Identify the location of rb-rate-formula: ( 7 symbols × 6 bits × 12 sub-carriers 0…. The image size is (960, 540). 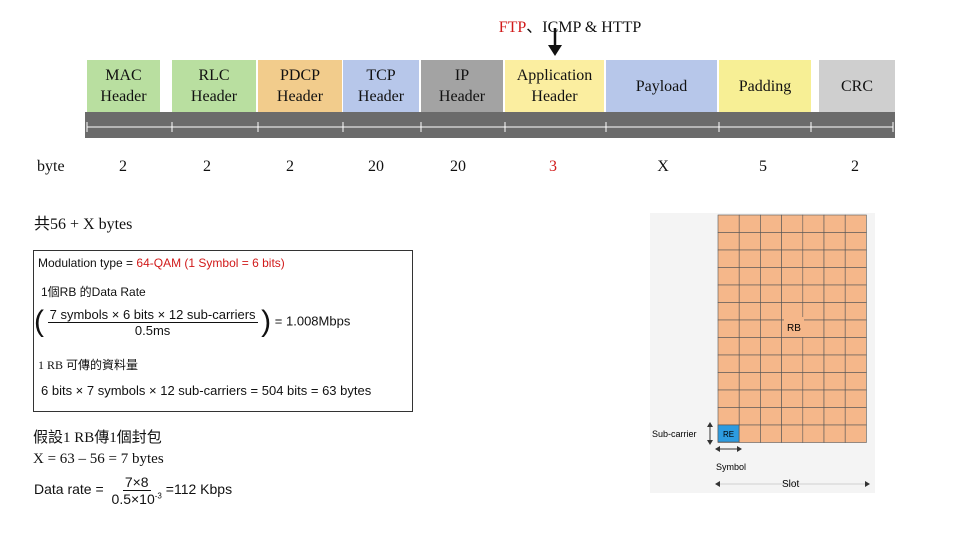
(192, 321).